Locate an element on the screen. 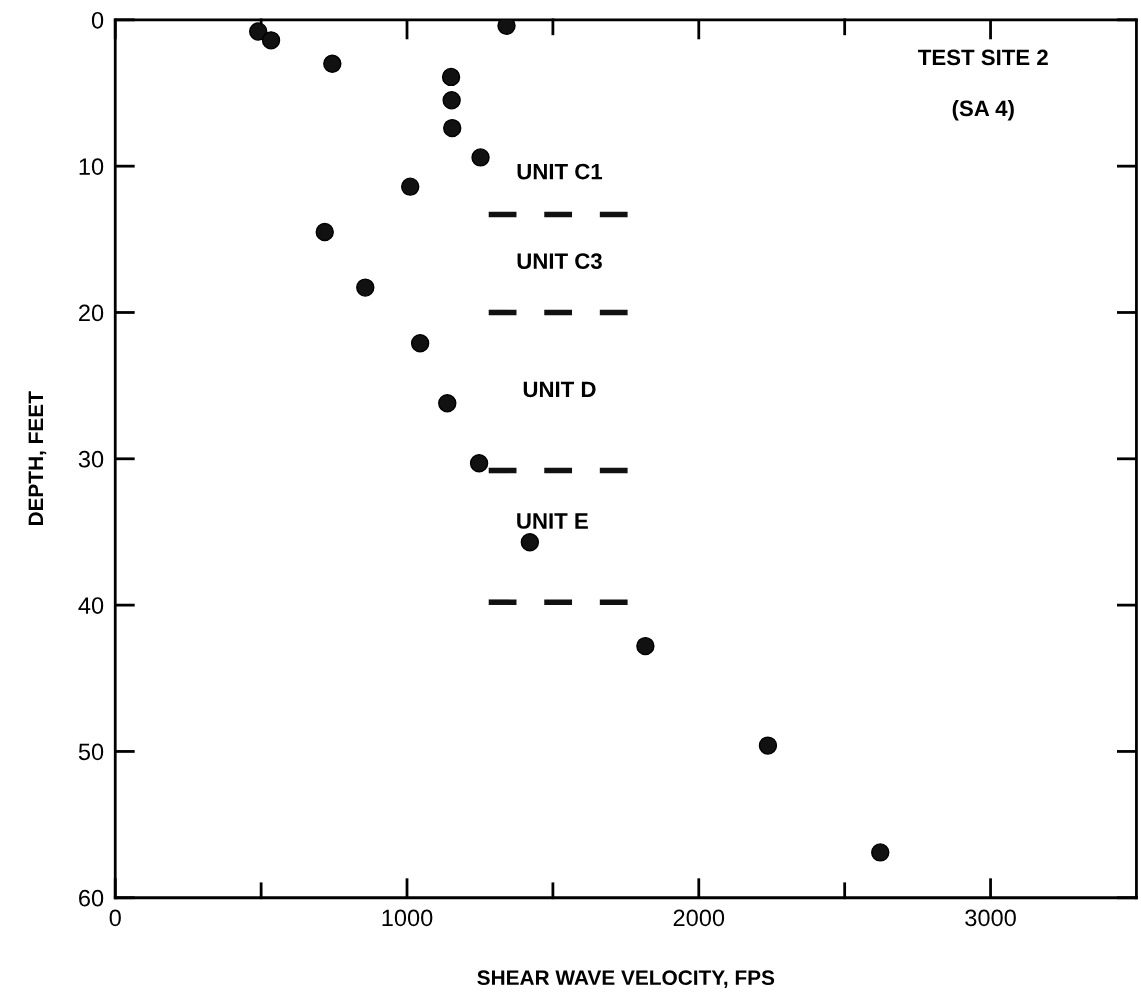 The height and width of the screenshot is (992, 1141). annotation: TEST SITE 2 is located at coordinates (983, 57).